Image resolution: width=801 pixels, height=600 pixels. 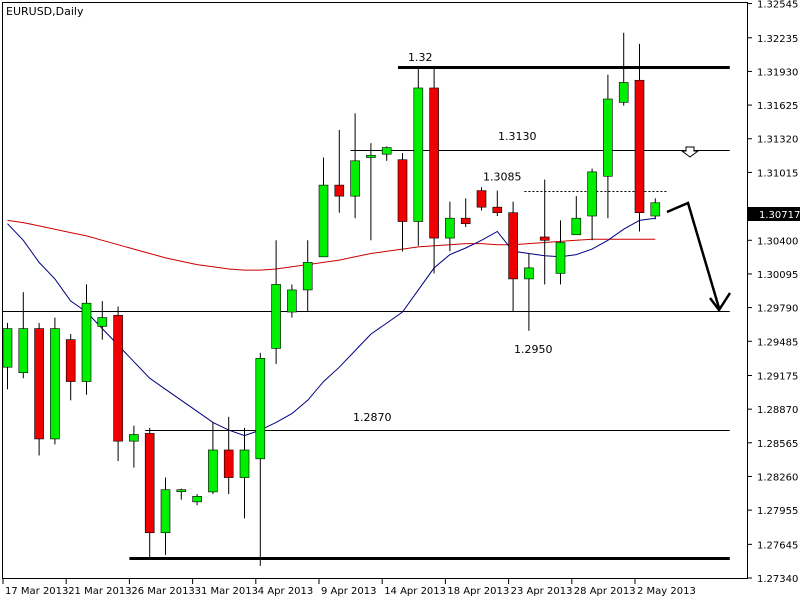 What do you see at coordinates (777, 140) in the screenshot?
I see `price-tick-label: 1.31320` at bounding box center [777, 140].